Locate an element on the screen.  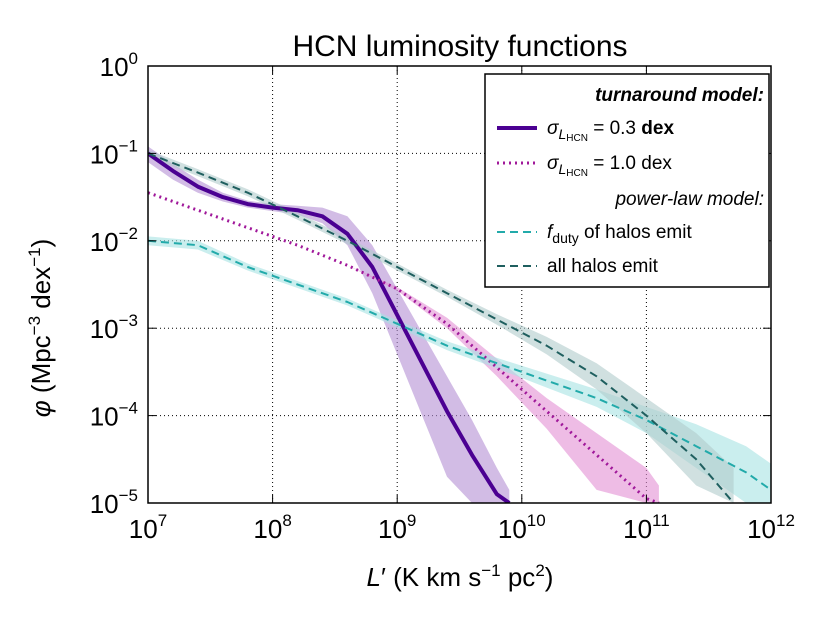
legend-label-03: σLHCN = 0.3 dex is located at coordinates (610, 131).